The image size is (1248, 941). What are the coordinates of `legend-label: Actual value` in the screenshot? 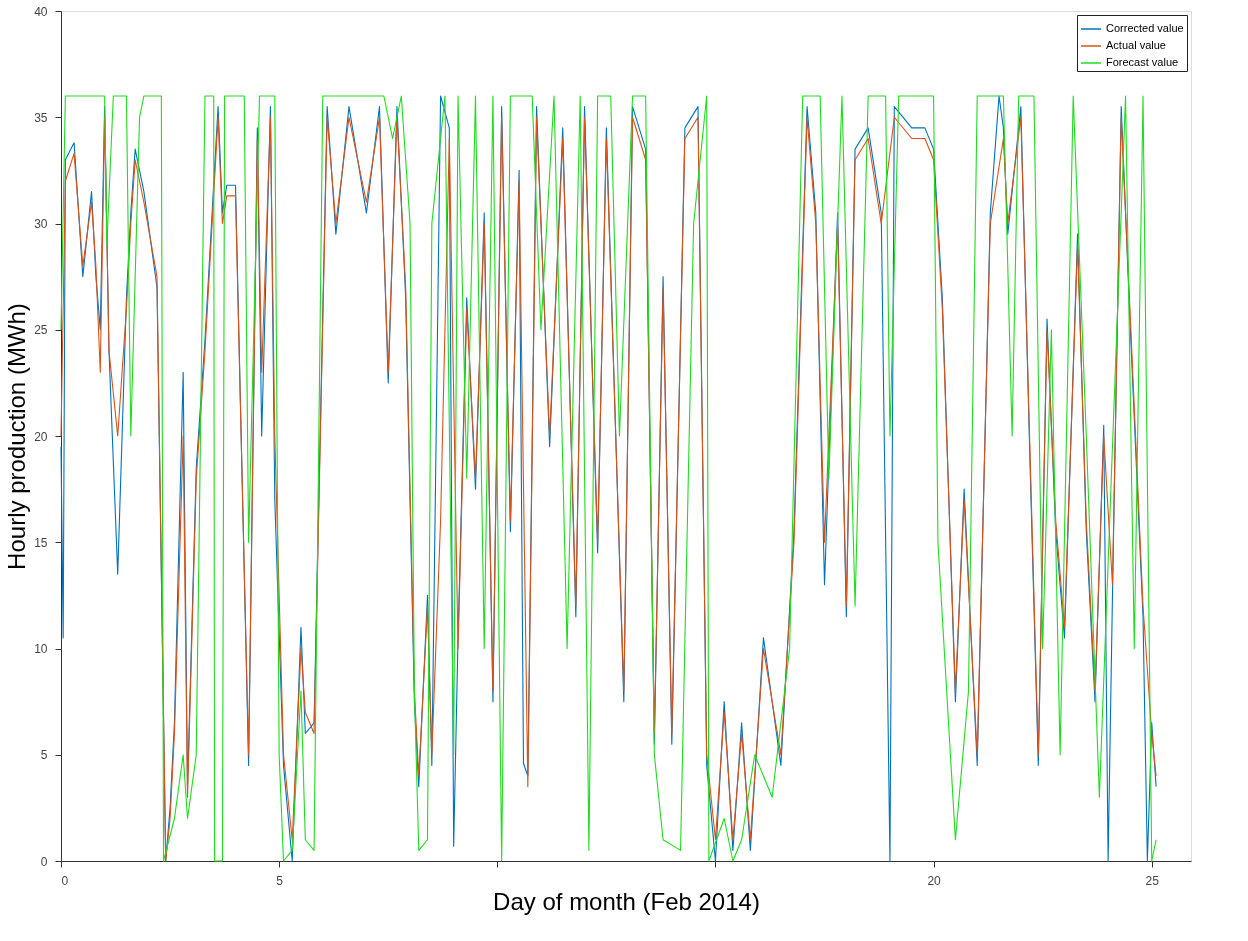 It's located at (1136, 45).